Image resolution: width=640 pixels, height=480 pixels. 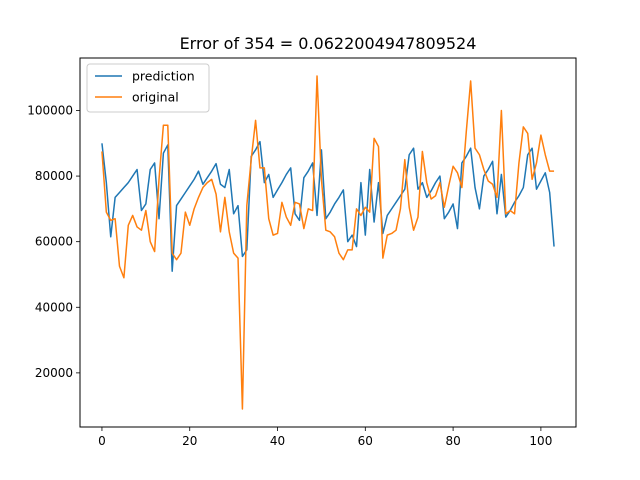 I want to click on y-tick-label: 20000, so click(x=54, y=373).